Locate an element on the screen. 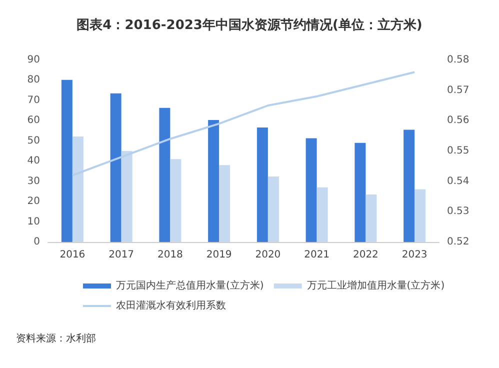  legend-label: 万元国内生产总值用水量(立方米) is located at coordinates (190, 286).